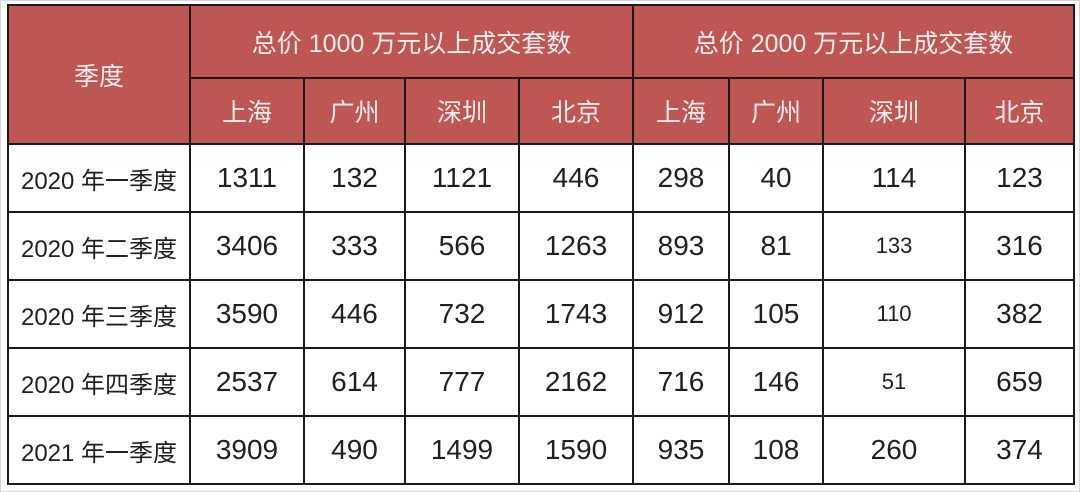  I want to click on city-header-shanghai-2: 上海, so click(681, 111).